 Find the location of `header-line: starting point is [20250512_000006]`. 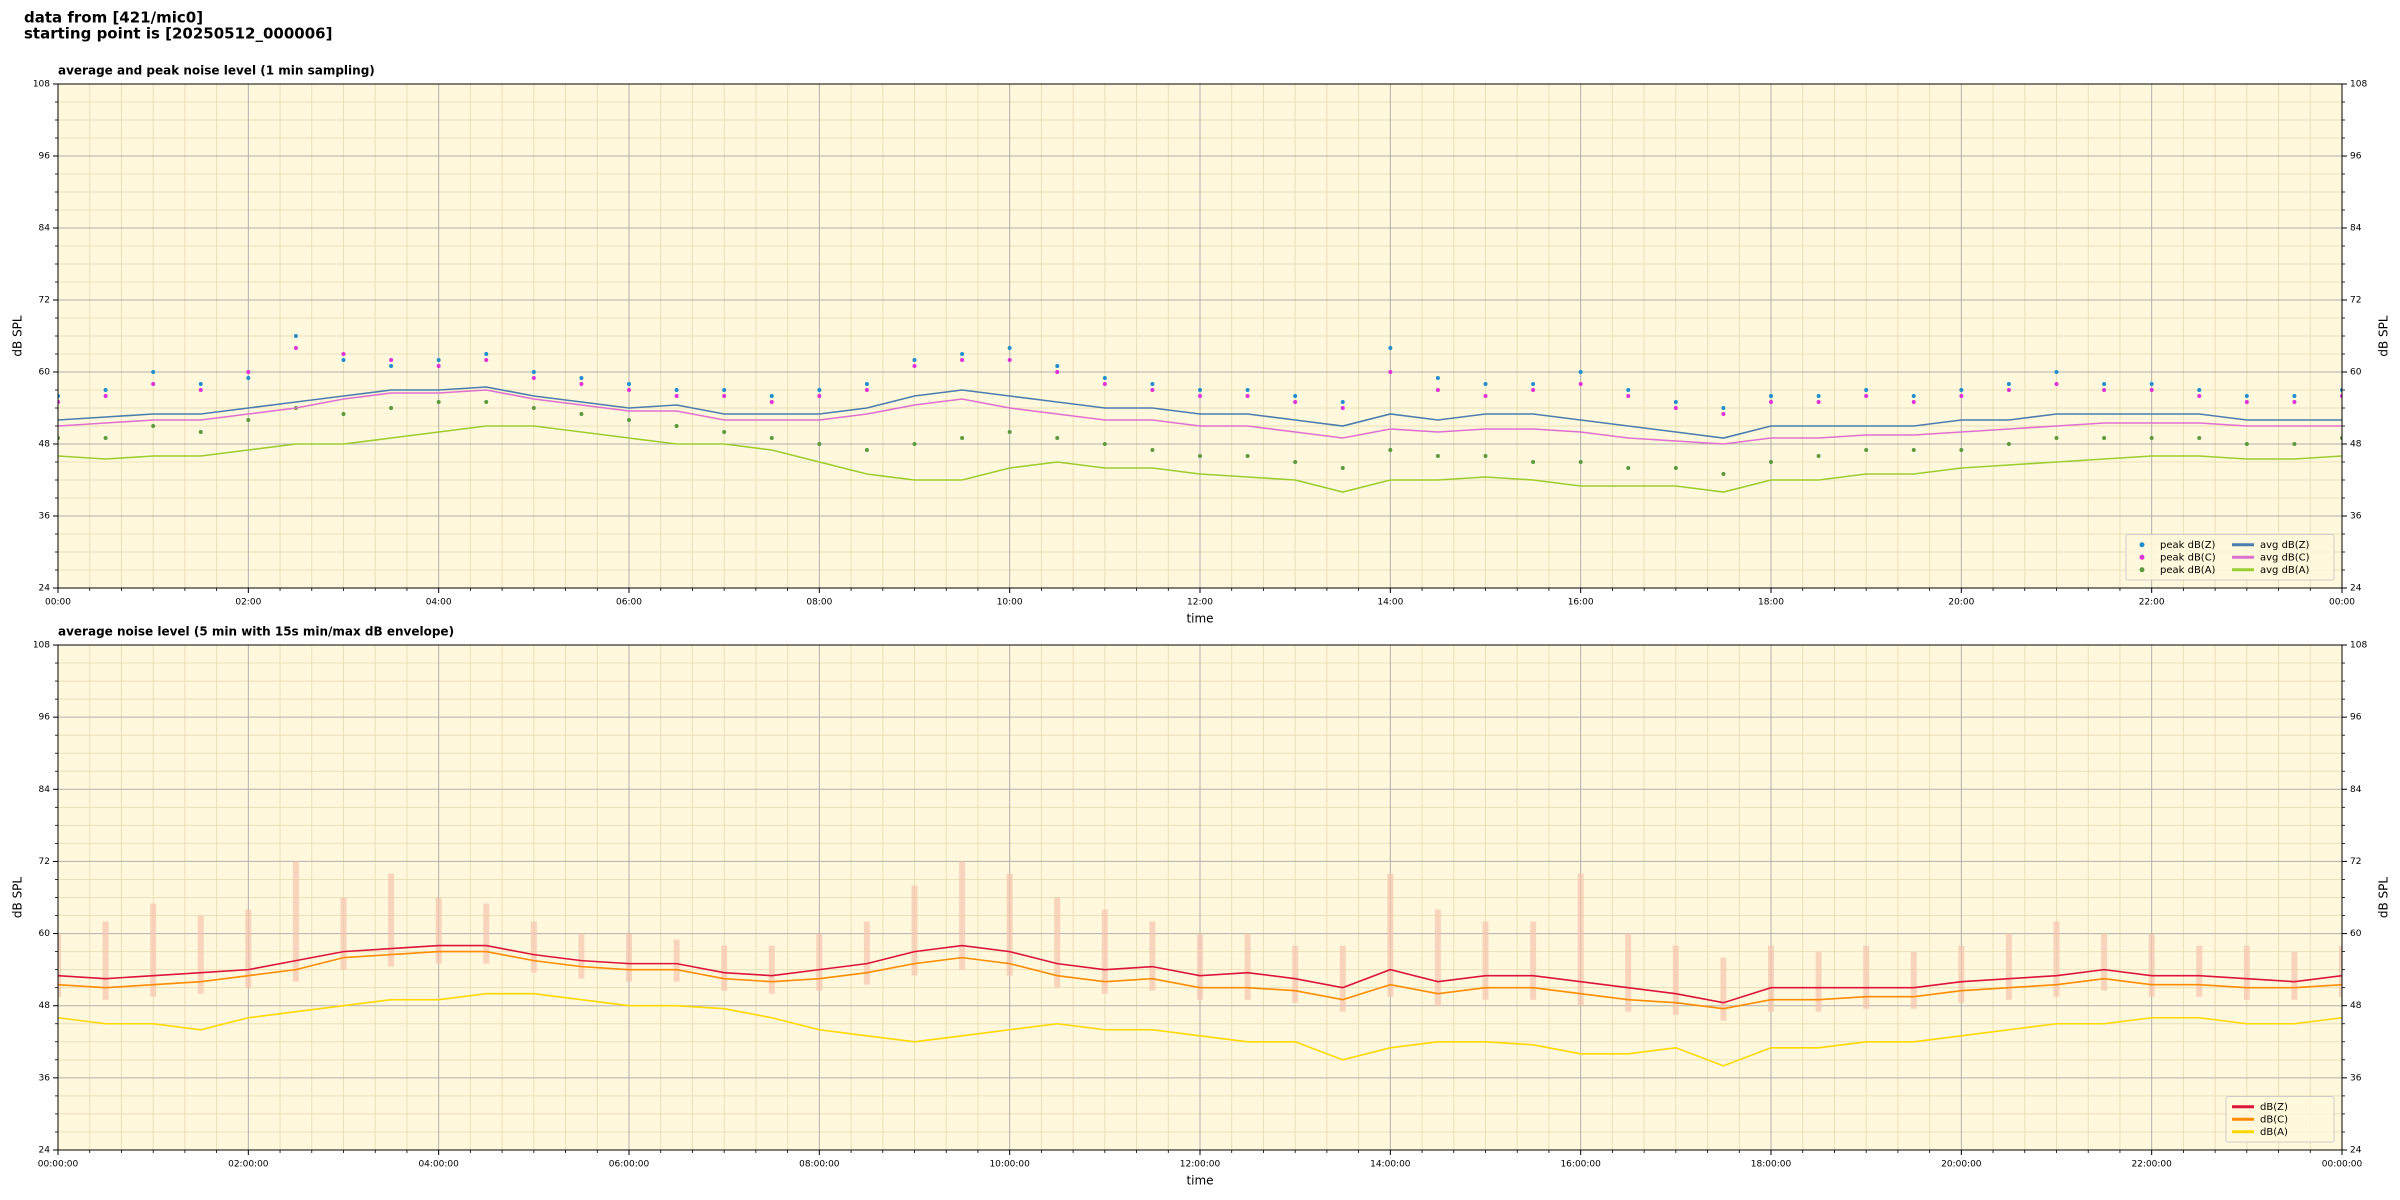

header-line: starting point is [20250512_000006] is located at coordinates (178, 34).